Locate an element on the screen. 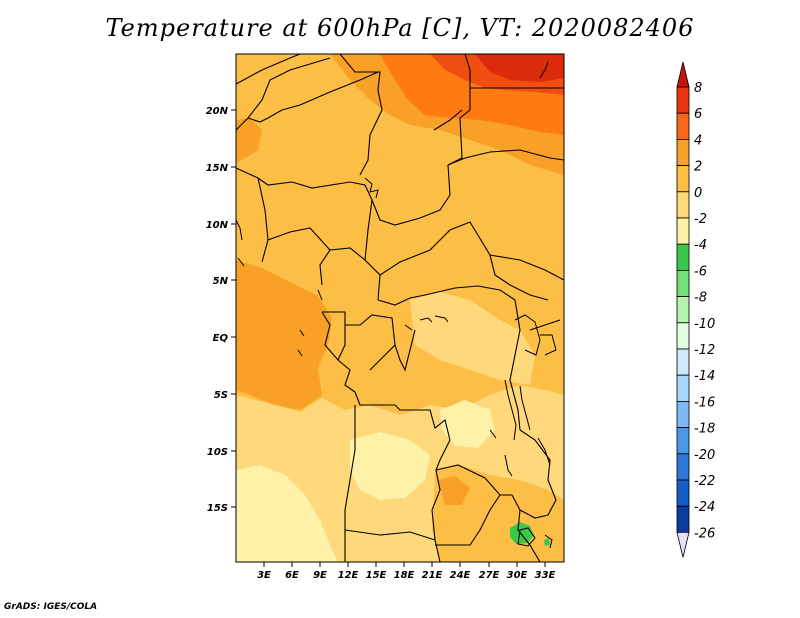 The height and width of the screenshot is (618, 800). colorbar-label: -10 is located at coordinates (704, 324).